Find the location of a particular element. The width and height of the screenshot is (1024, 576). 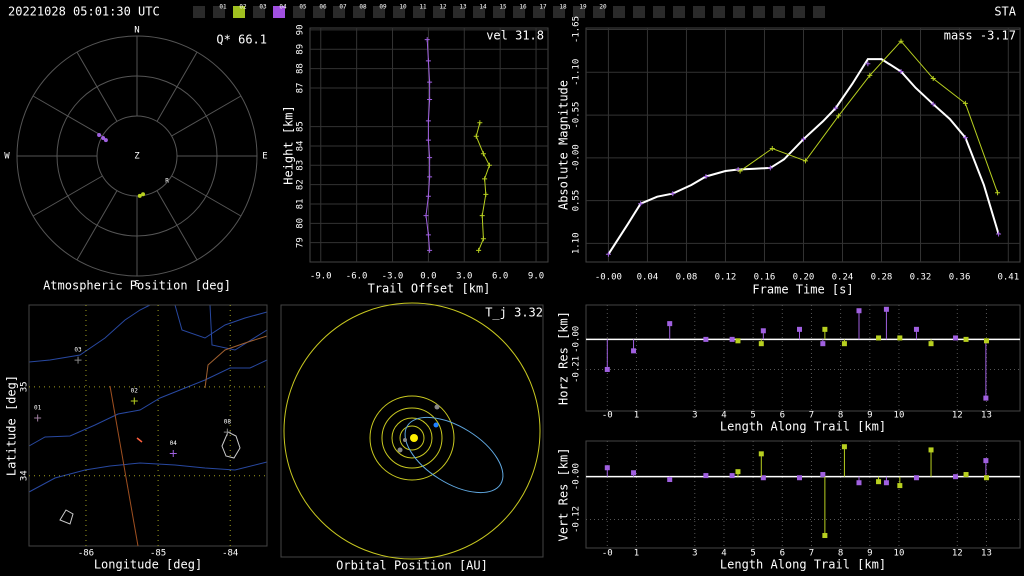

track-point is located at coordinates (99, 134).